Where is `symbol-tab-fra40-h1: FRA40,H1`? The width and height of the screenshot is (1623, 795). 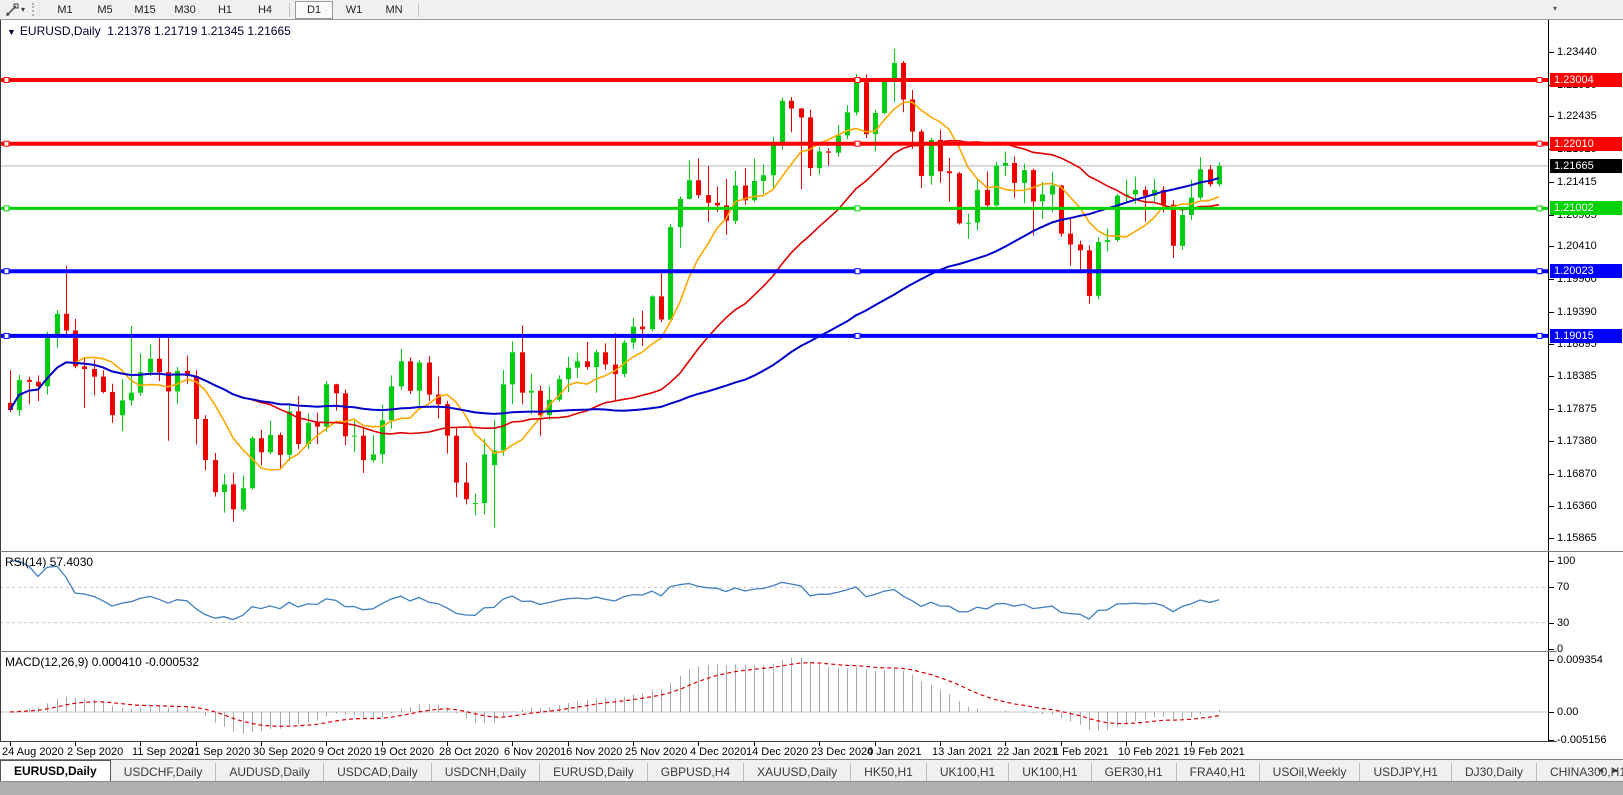
symbol-tab-fra40-h1: FRA40,H1 is located at coordinates (1218, 772).